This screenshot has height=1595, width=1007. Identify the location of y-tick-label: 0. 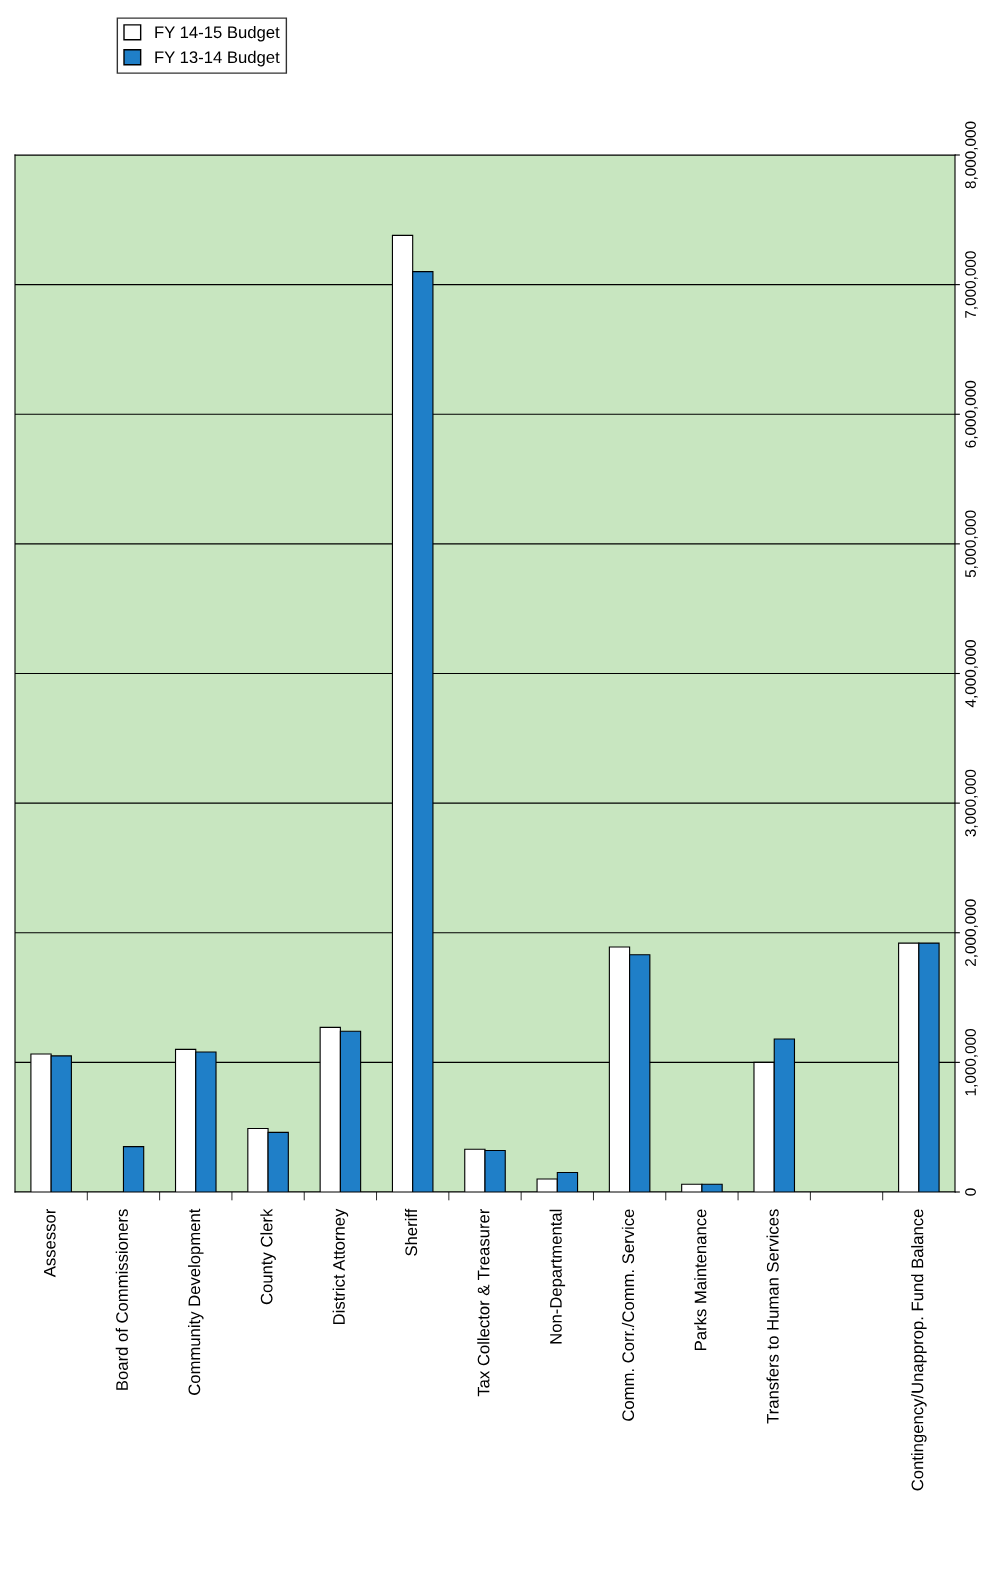
(970, 1192).